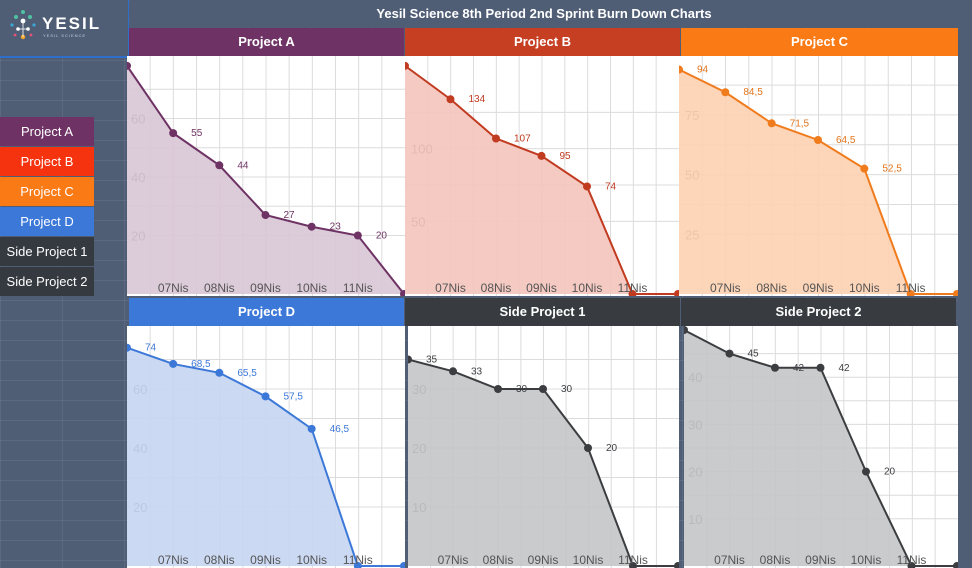 This screenshot has height=568, width=972. What do you see at coordinates (477, 371) in the screenshot?
I see `data-label: 33` at bounding box center [477, 371].